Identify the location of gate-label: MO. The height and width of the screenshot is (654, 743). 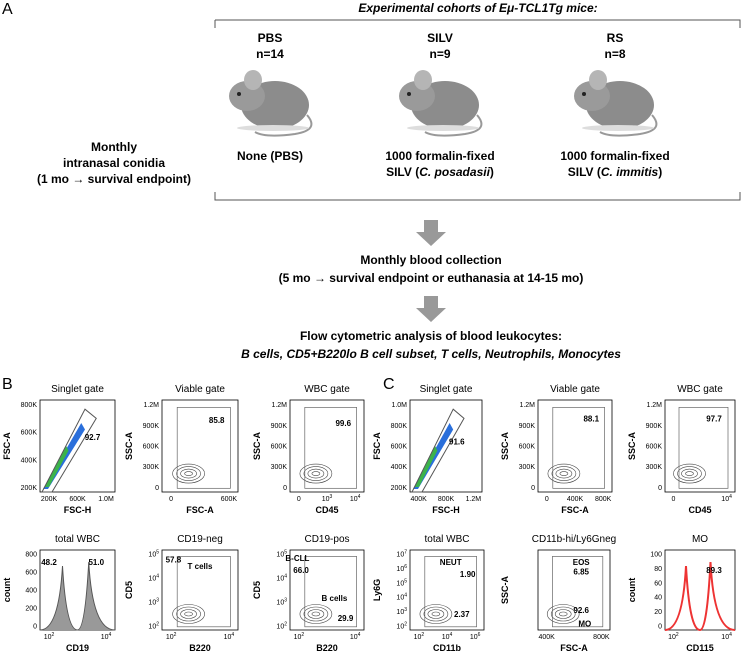
(584, 624).